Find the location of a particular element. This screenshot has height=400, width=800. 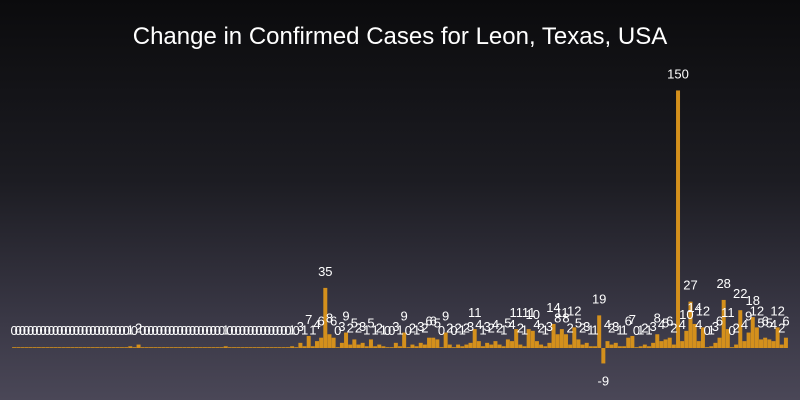

data-label: 8 is located at coordinates (657, 317).